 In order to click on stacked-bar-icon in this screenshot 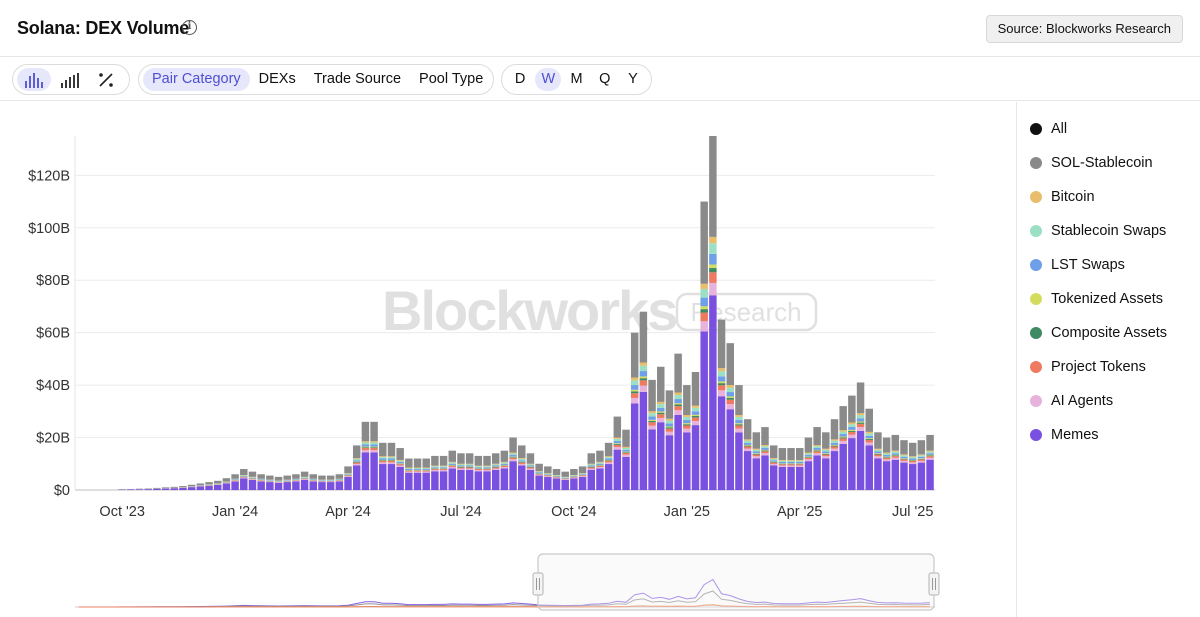, I will do `click(70, 79)`.